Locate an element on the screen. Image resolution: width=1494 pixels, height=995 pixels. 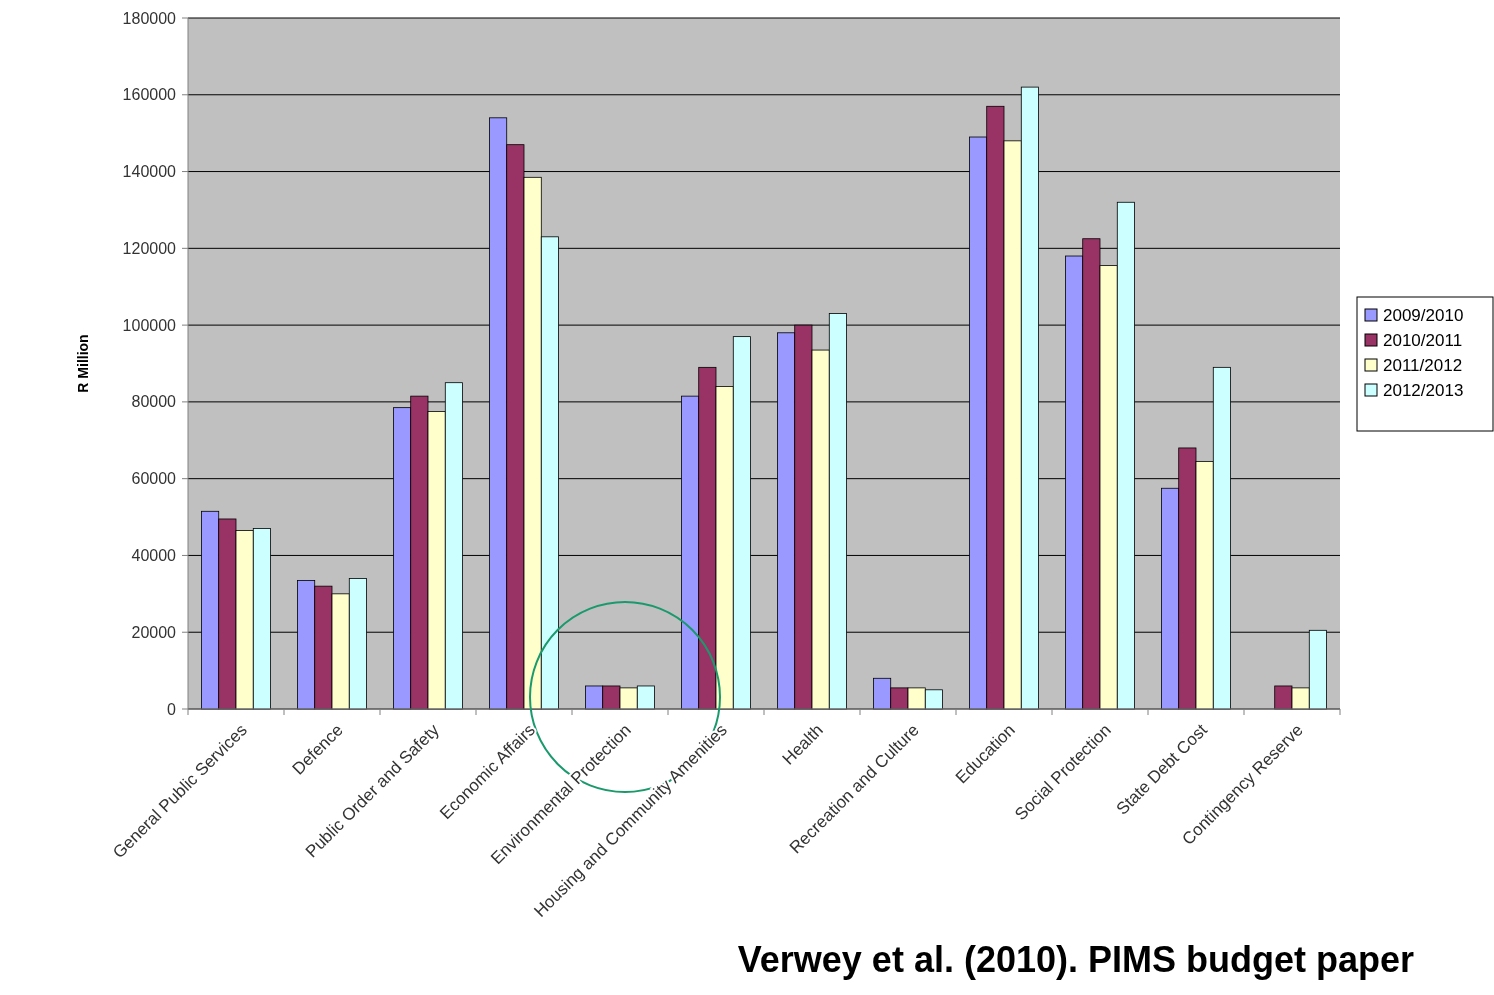
y-tick-label: 20000 is located at coordinates (154, 632).